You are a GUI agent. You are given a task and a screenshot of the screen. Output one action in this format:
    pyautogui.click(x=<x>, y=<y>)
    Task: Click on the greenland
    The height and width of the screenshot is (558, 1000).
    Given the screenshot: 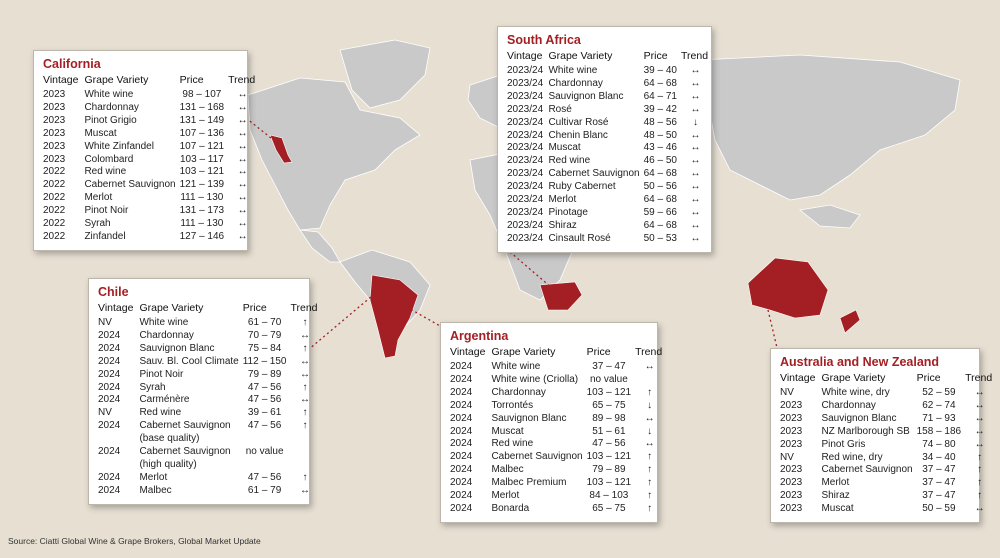 What is the action you would take?
    pyautogui.click(x=385, y=74)
    